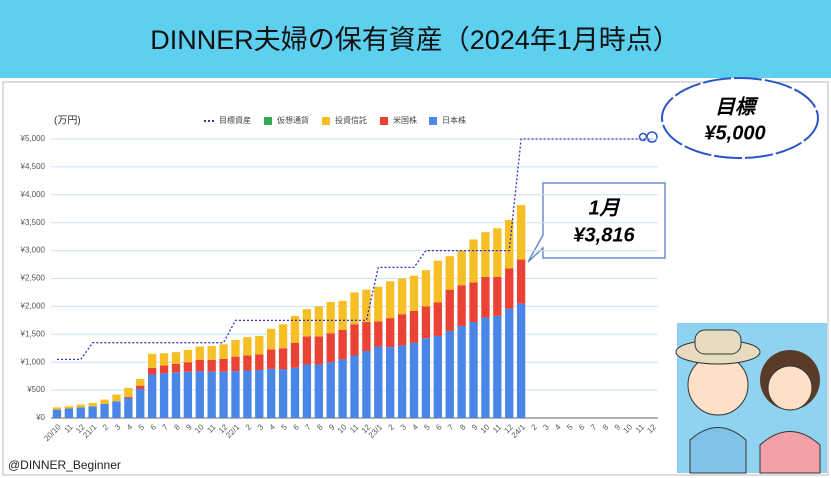 This screenshot has width=831, height=478. Describe the element at coordinates (33, 250) in the screenshot. I see `y-tick-label: ¥3,000` at that location.